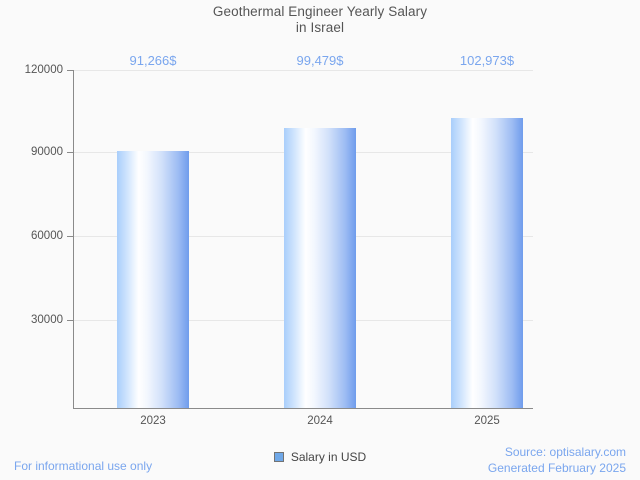  I want to click on bar-2024, so click(320, 268).